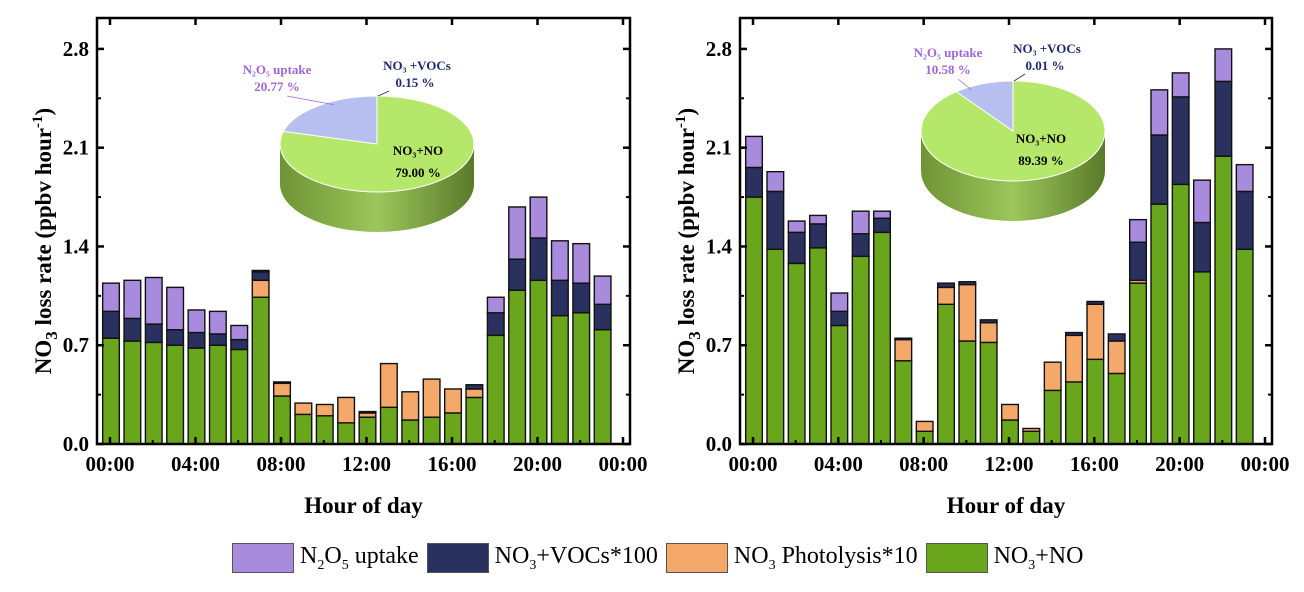 Image resolution: width=1304 pixels, height=592 pixels. I want to click on y-axis-title-sup: -1, so click(38, 121).